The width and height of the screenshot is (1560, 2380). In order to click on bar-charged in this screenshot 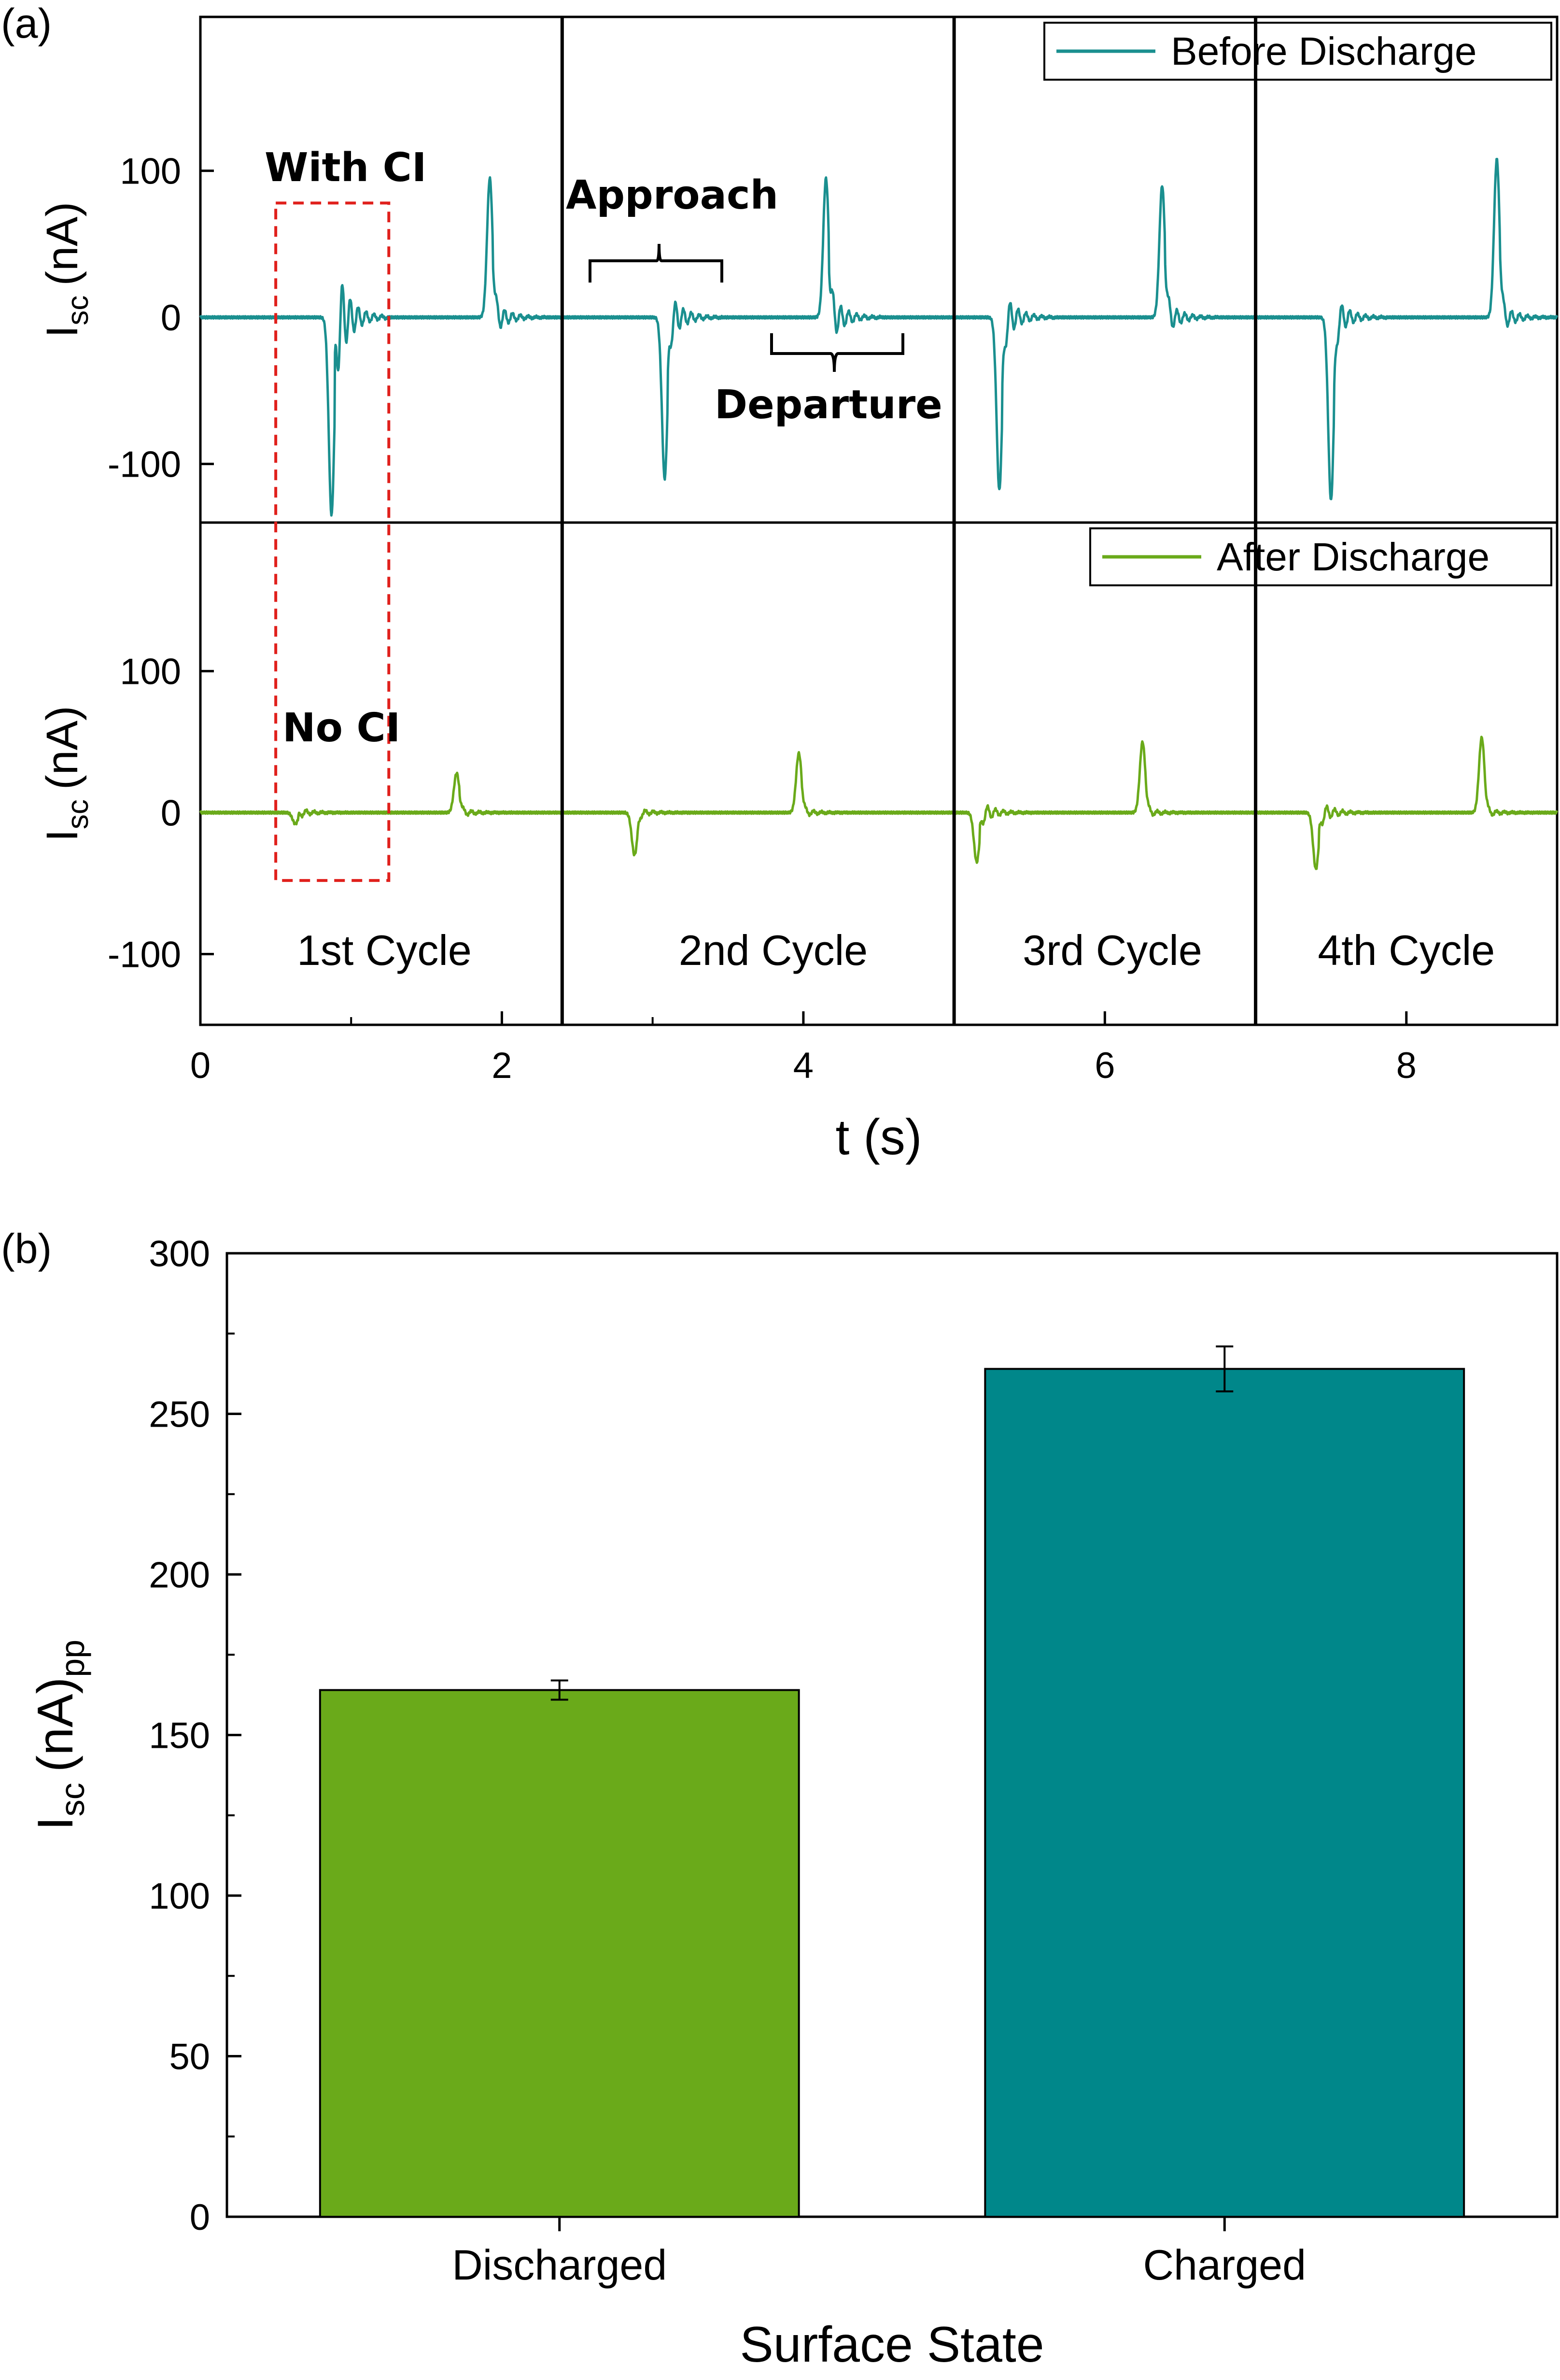, I will do `click(1225, 1793)`.